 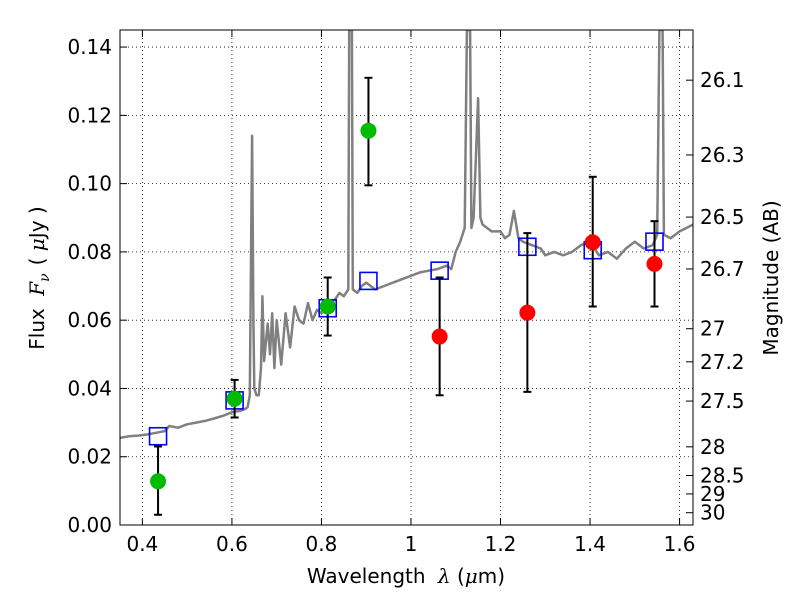 I want to click on x-tick-label: 0.4, so click(x=142, y=544).